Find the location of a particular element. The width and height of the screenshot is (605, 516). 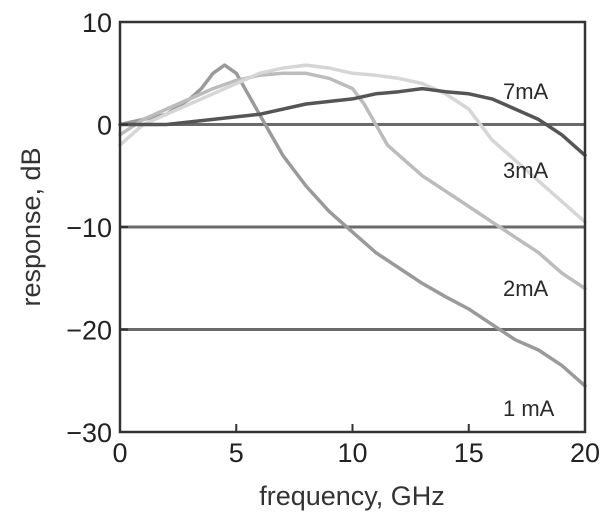

x-tick-label: 20 is located at coordinates (585, 453).